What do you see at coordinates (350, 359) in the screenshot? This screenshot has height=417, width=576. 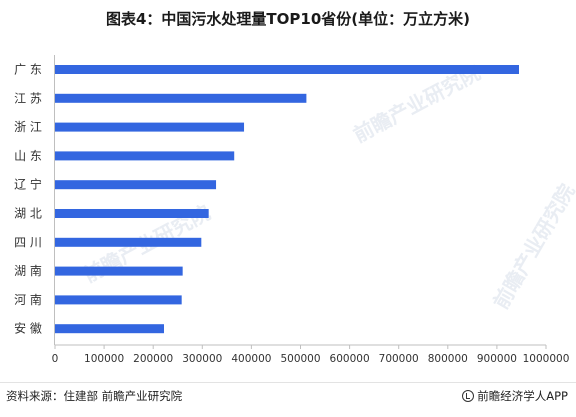 I see `x-tick-label: 600000` at bounding box center [350, 359].